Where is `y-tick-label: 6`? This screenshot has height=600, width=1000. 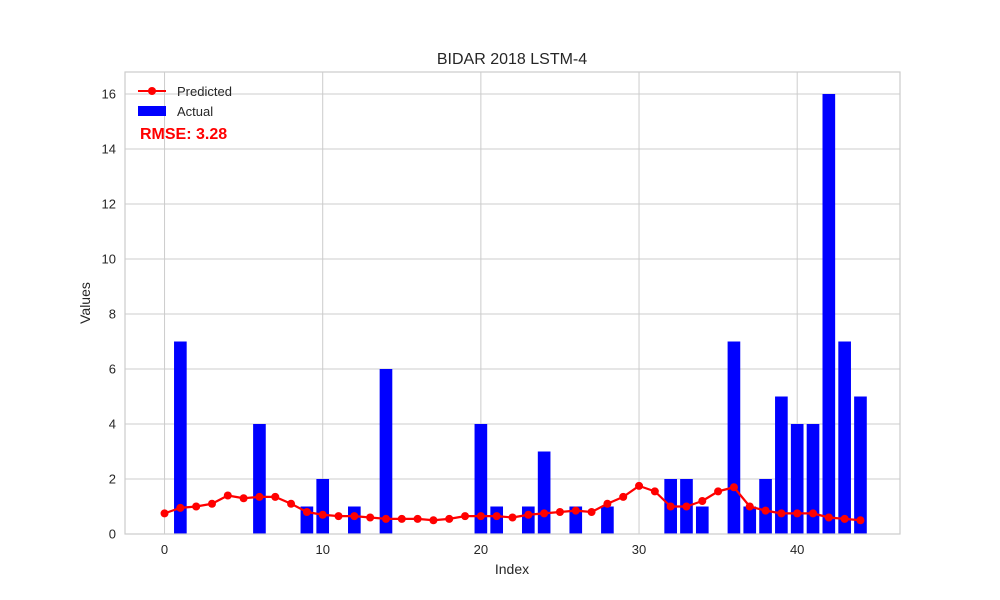 y-tick-label: 6 is located at coordinates (112, 369).